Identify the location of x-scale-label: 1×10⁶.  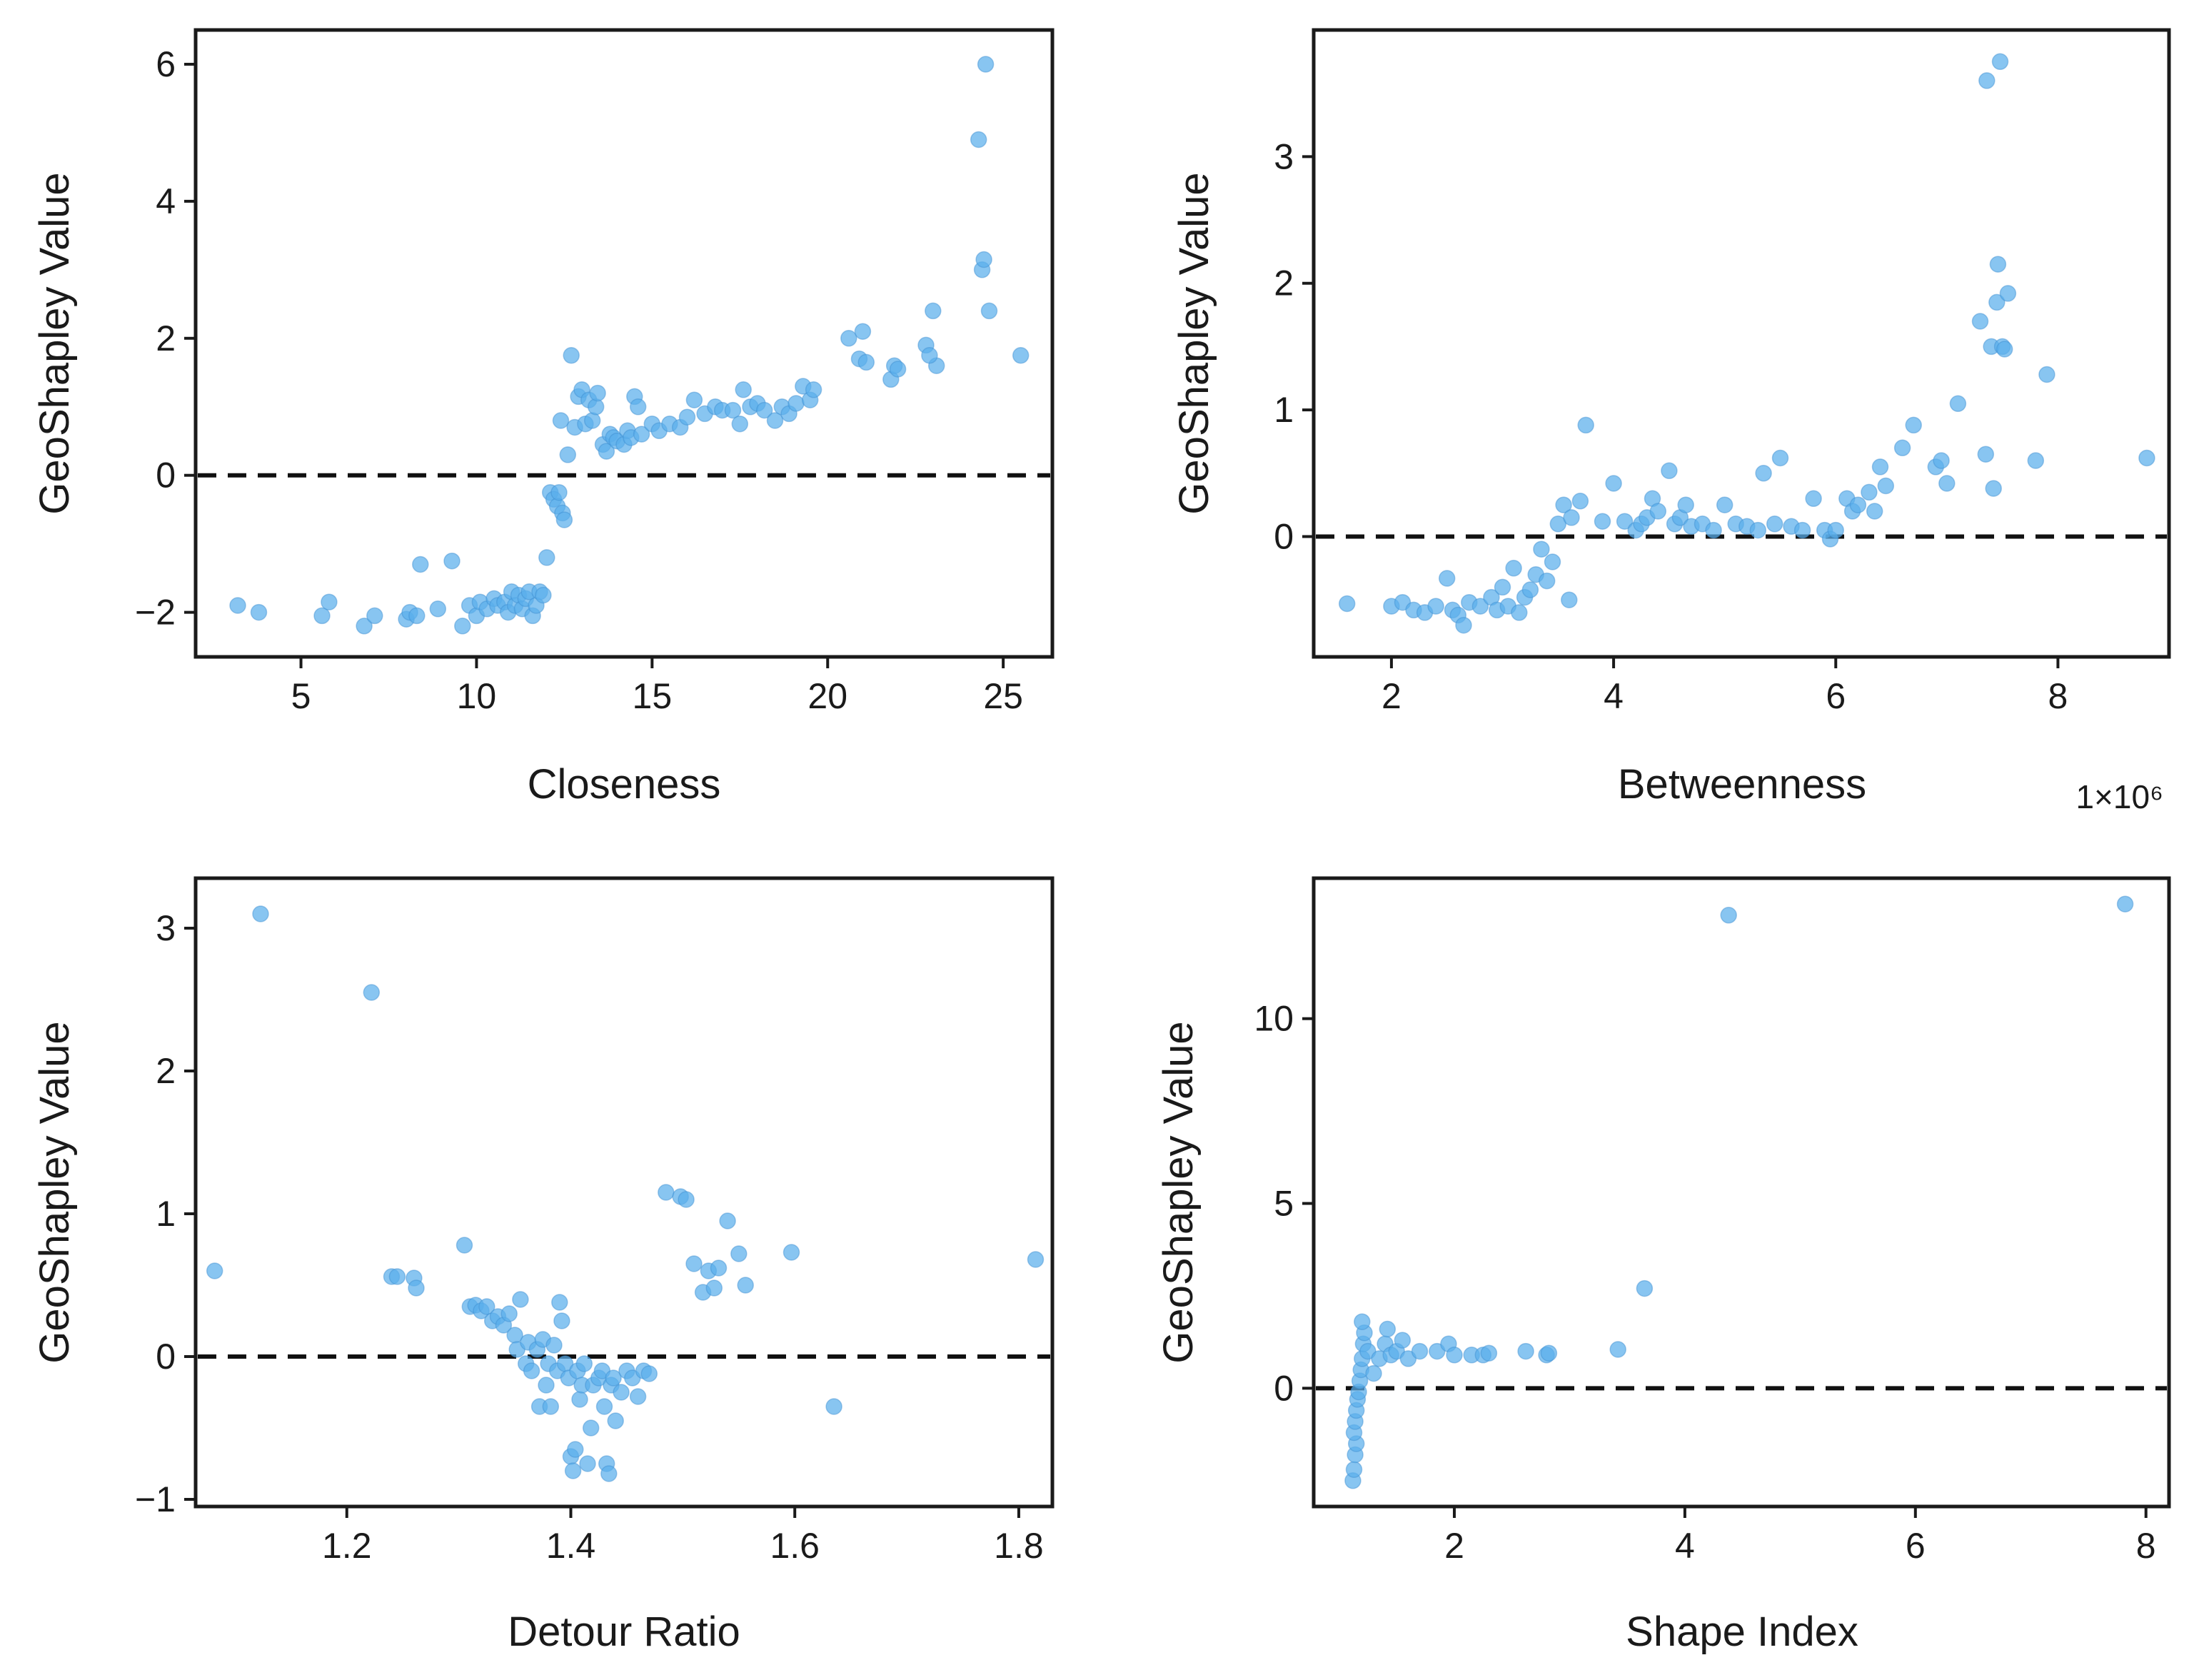
(2119, 796).